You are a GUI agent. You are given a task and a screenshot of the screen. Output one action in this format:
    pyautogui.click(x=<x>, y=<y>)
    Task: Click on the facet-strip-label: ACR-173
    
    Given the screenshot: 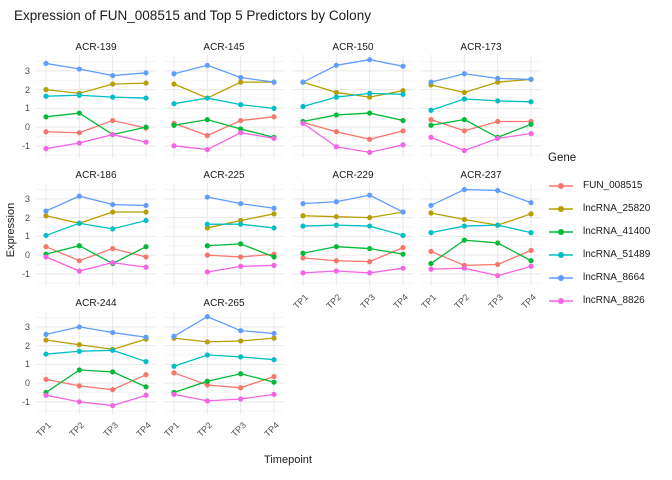 What is the action you would take?
    pyautogui.click(x=481, y=47)
    